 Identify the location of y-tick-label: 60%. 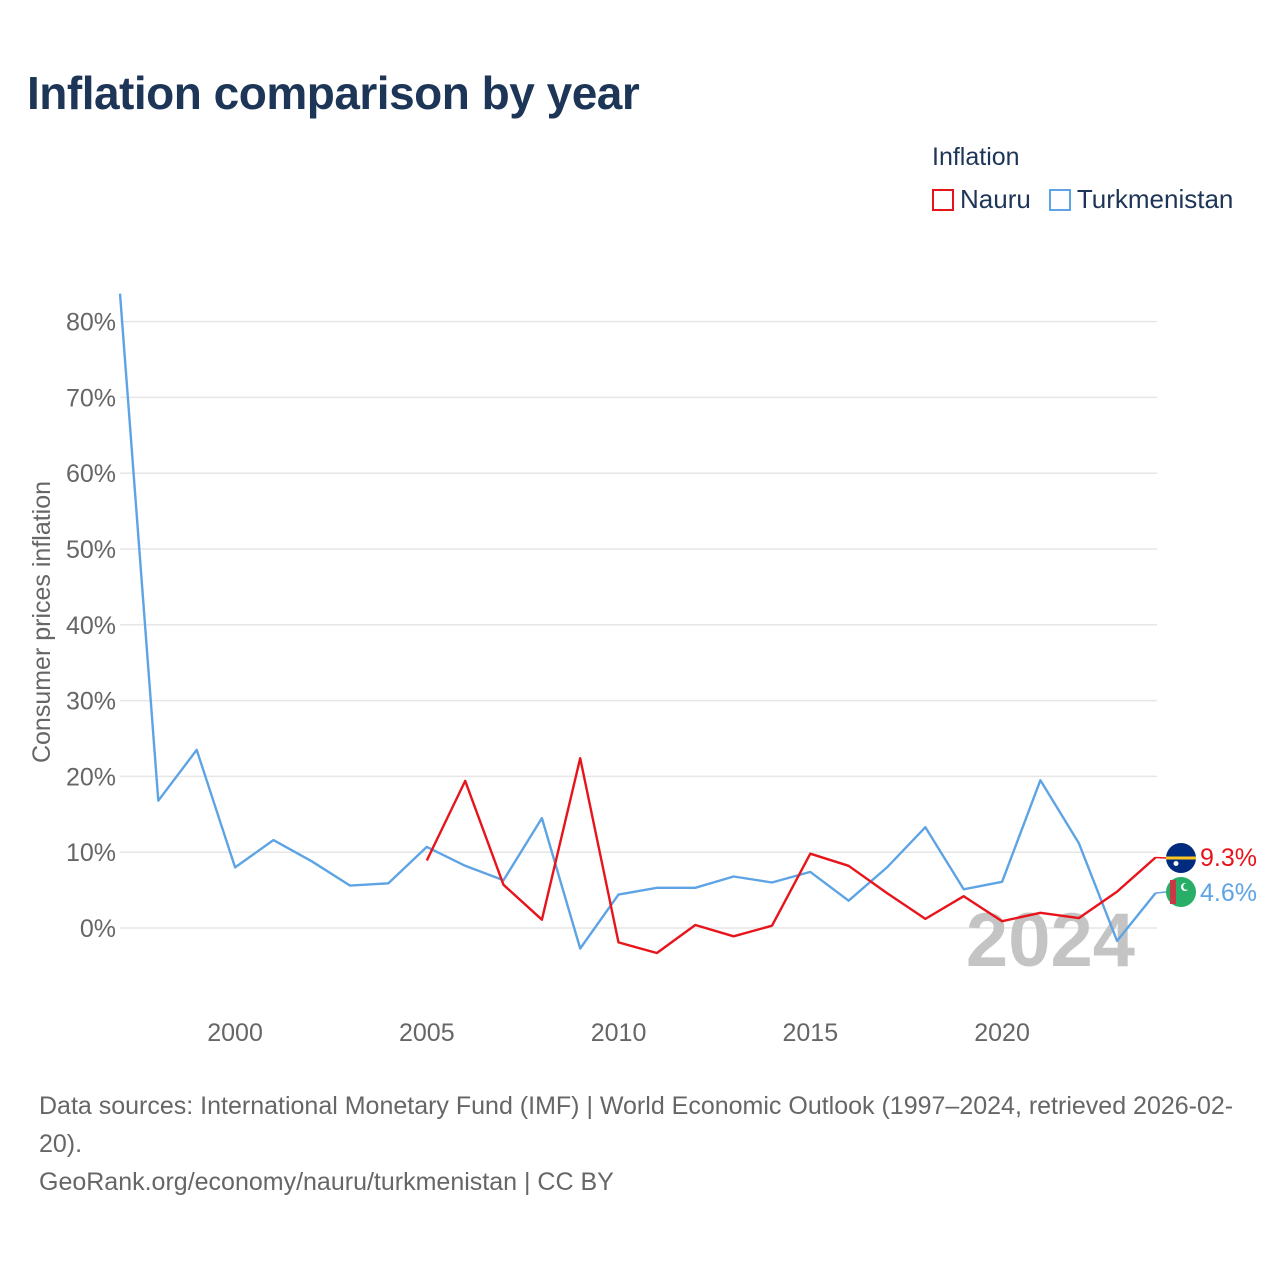
(91, 474).